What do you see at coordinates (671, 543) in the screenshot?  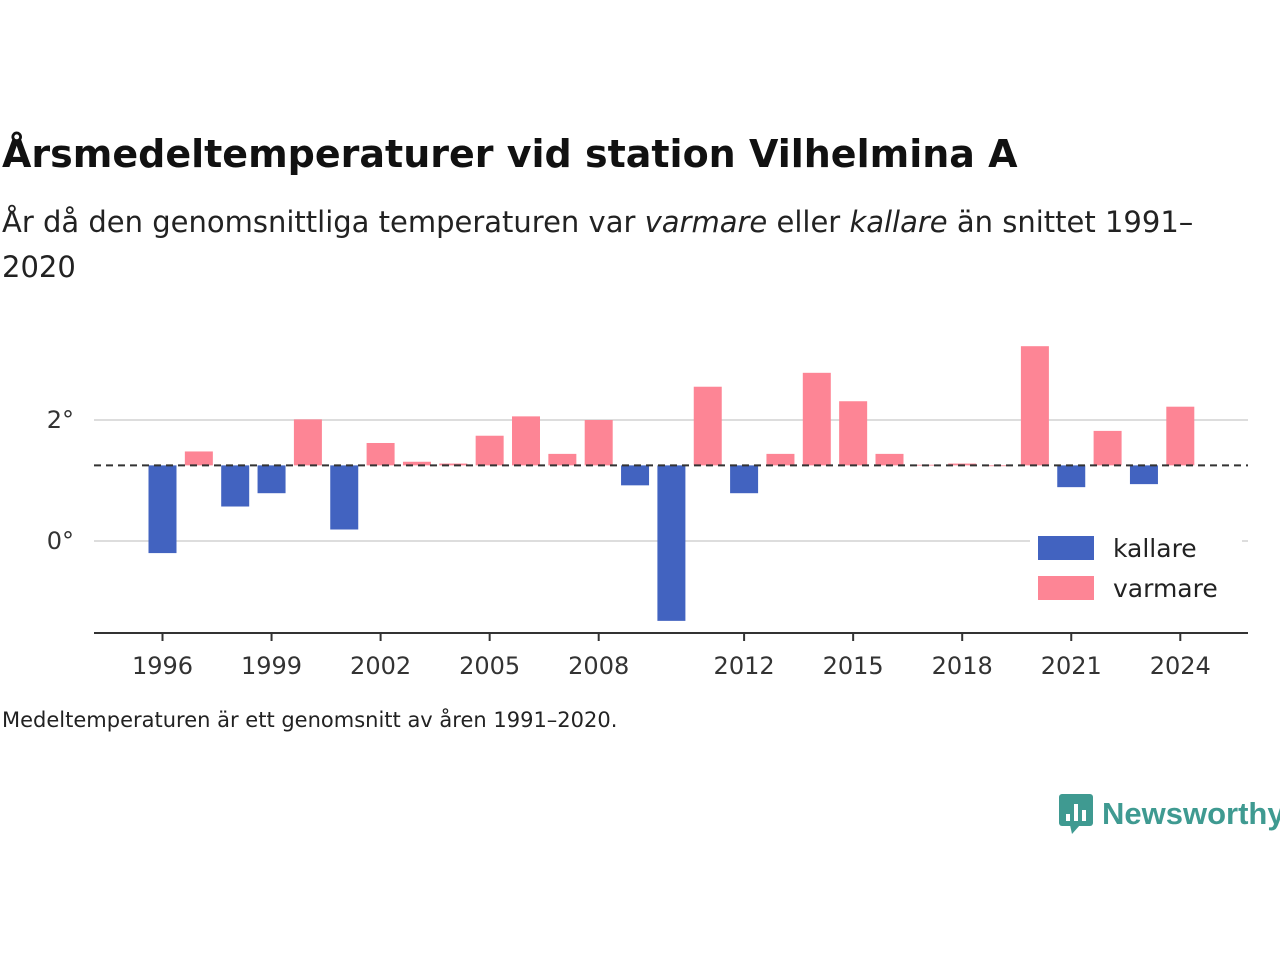 I see `bar-2010` at bounding box center [671, 543].